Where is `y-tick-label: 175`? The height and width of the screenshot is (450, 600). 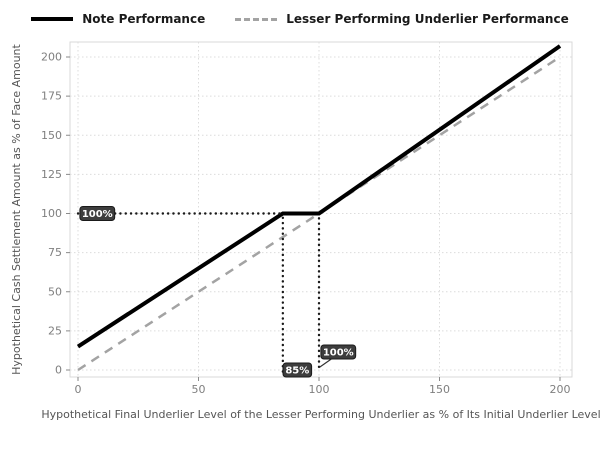
y-tick-label: 175 is located at coordinates (51, 96).